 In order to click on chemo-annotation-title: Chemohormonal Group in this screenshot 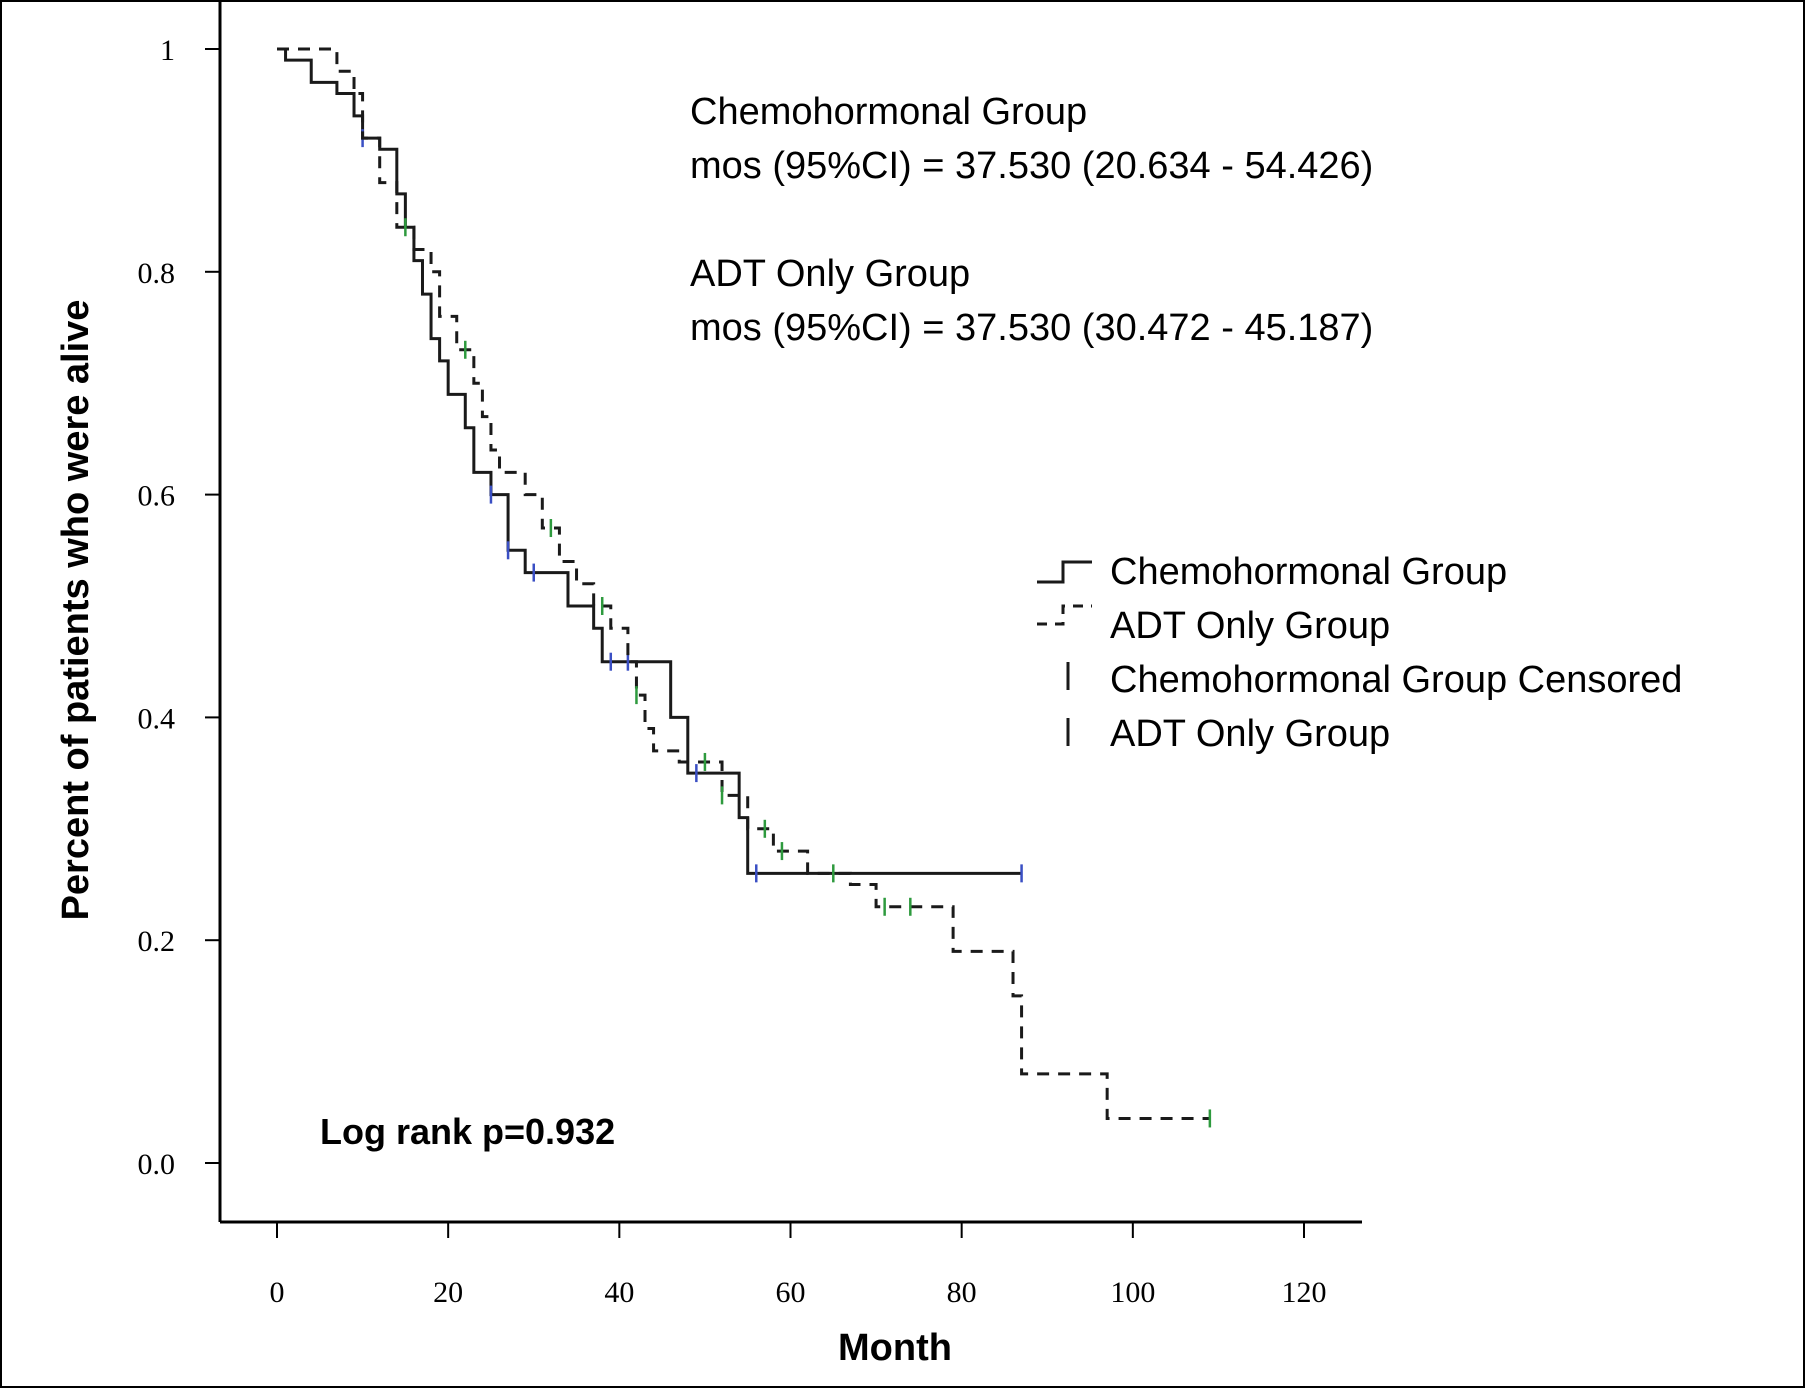, I will do `click(888, 112)`.